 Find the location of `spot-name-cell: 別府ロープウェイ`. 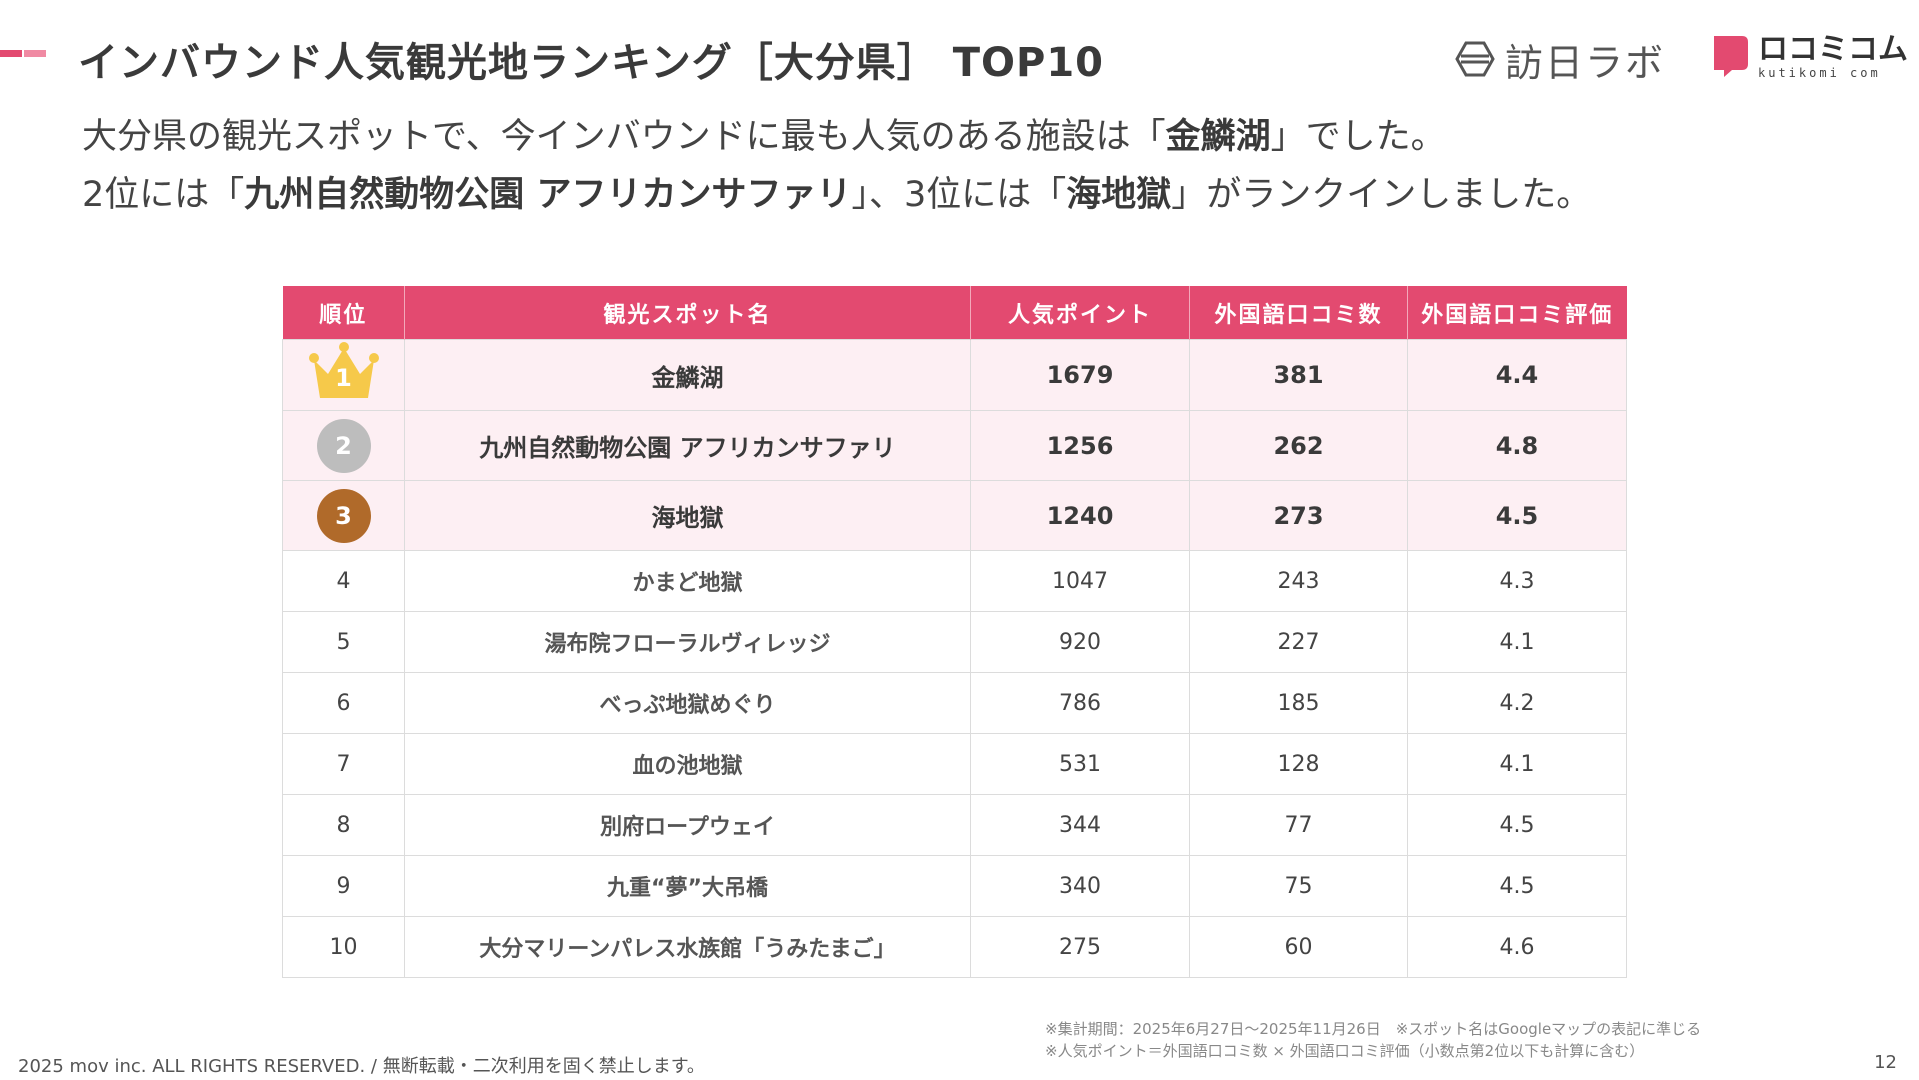

spot-name-cell: 別府ロープウェイ is located at coordinates (687, 825).